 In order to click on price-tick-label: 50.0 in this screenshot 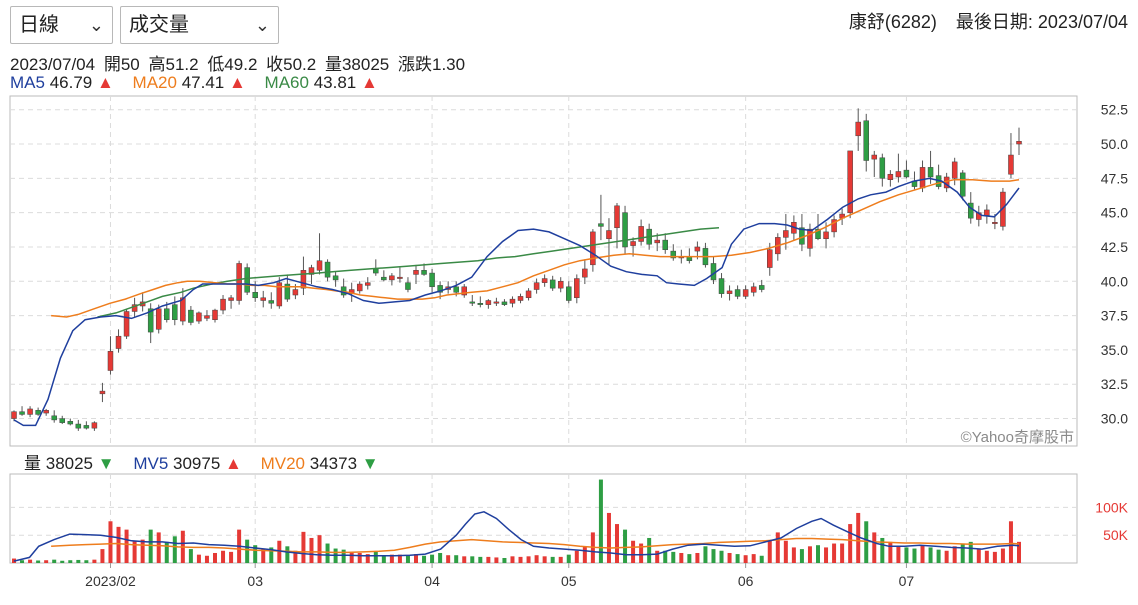, I will do `click(1114, 144)`.